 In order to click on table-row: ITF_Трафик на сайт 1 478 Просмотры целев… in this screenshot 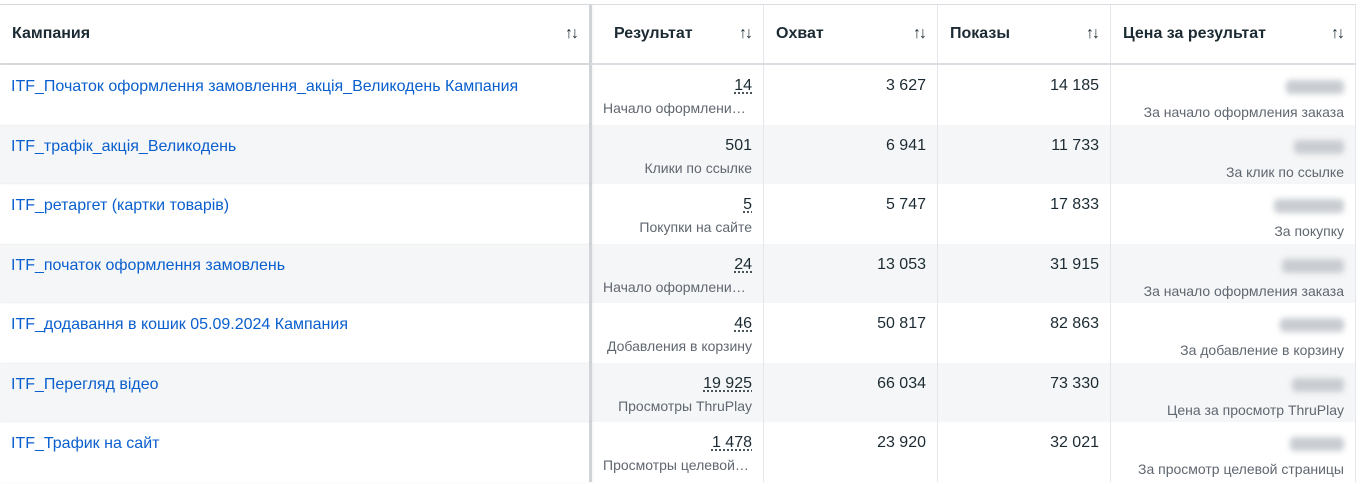, I will do `click(678, 452)`.